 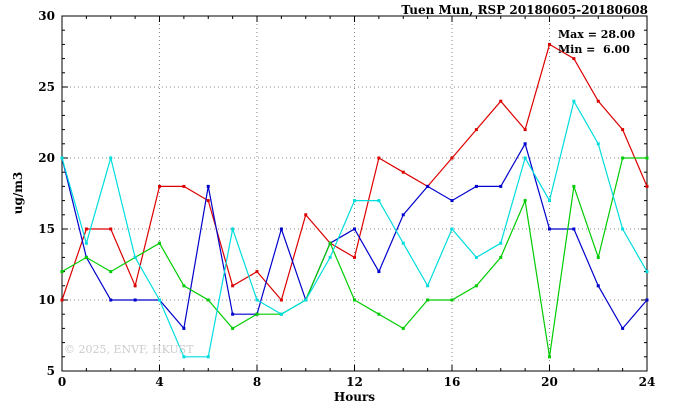 I want to click on watermark: © 2025, ENVF, HKUST, so click(x=129, y=349).